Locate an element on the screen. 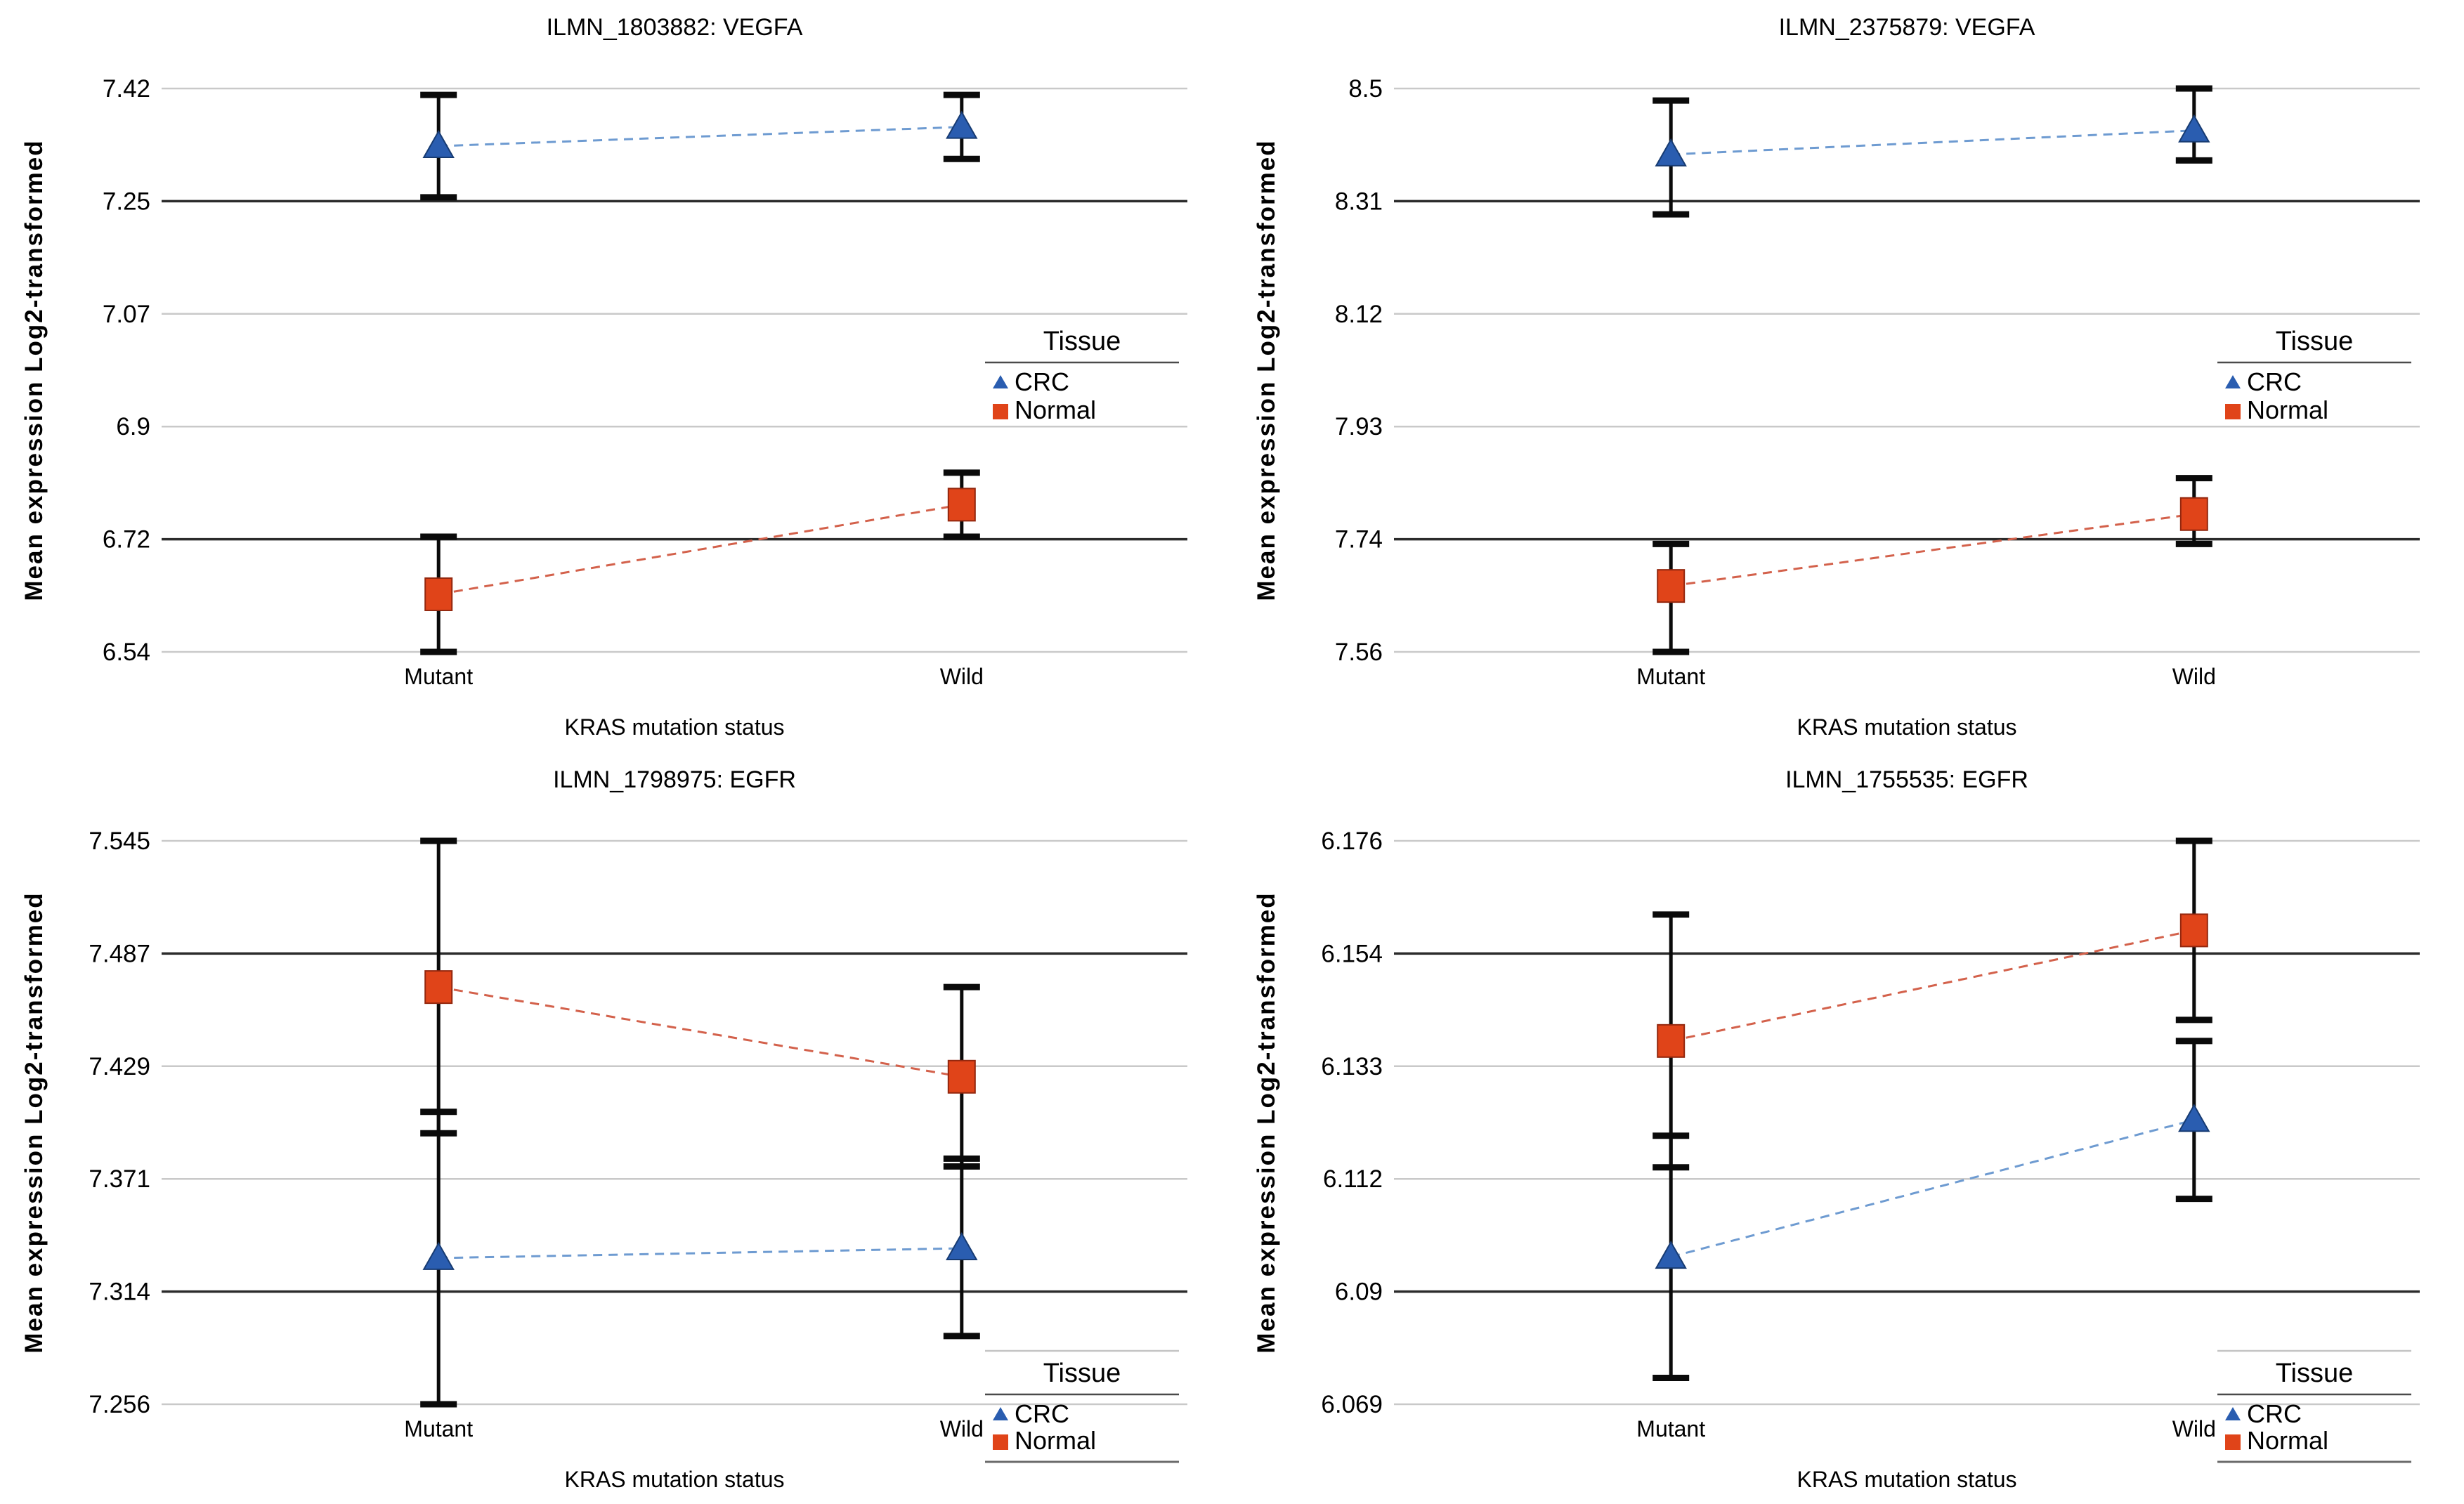  y-tick-label: 8.12 is located at coordinates (1358, 314).